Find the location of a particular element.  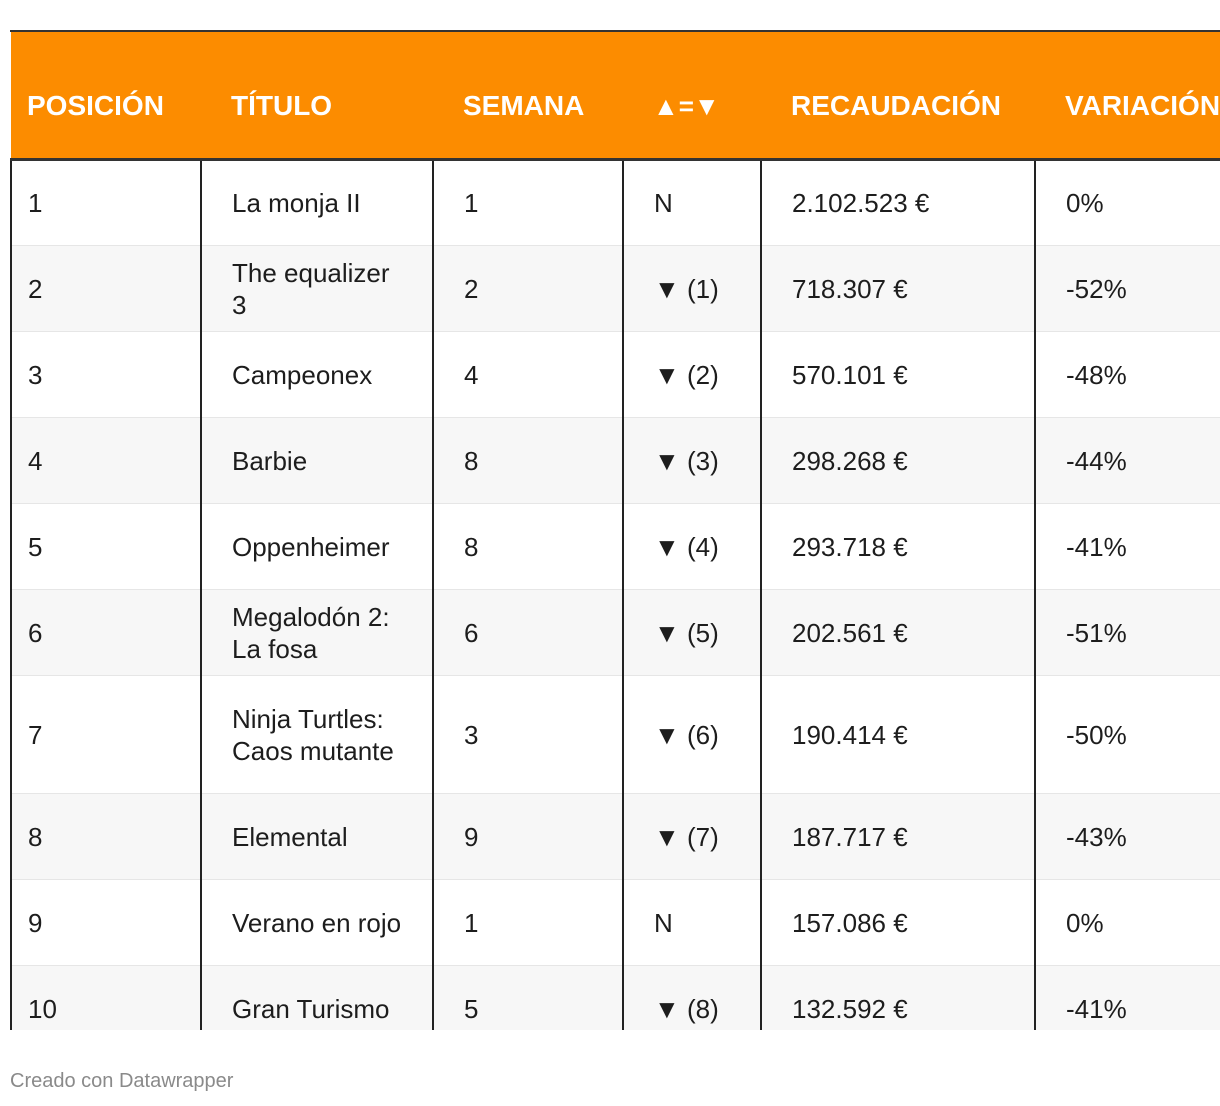

cell-title: Gran Turismo is located at coordinates (316, 997).